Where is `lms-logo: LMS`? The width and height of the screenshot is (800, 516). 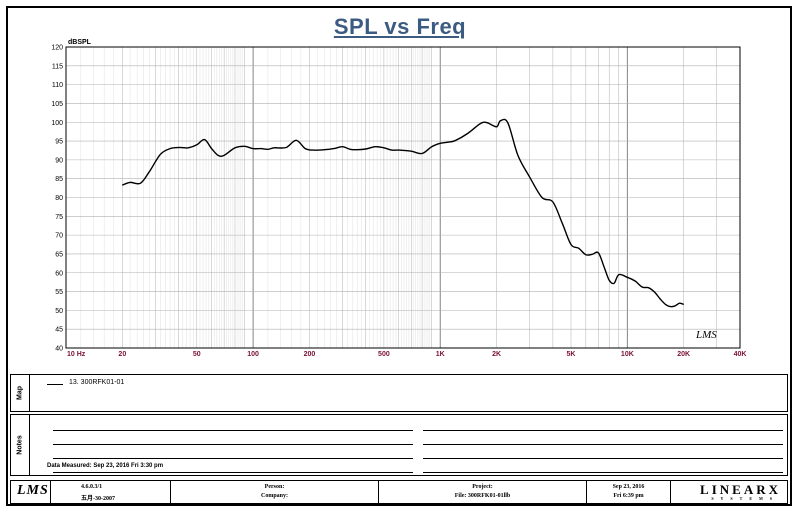 lms-logo: LMS is located at coordinates (33, 490).